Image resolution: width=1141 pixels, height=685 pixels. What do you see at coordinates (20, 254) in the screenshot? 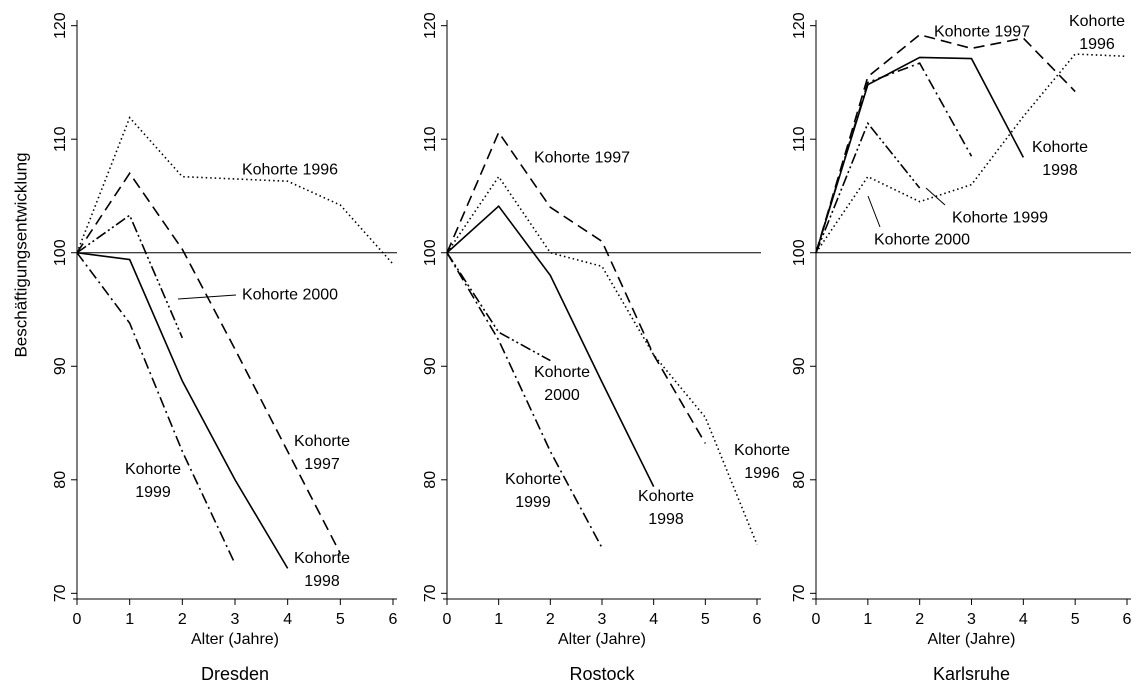
I see `y-axis-label: Beschäftigungsentwicklung` at bounding box center [20, 254].